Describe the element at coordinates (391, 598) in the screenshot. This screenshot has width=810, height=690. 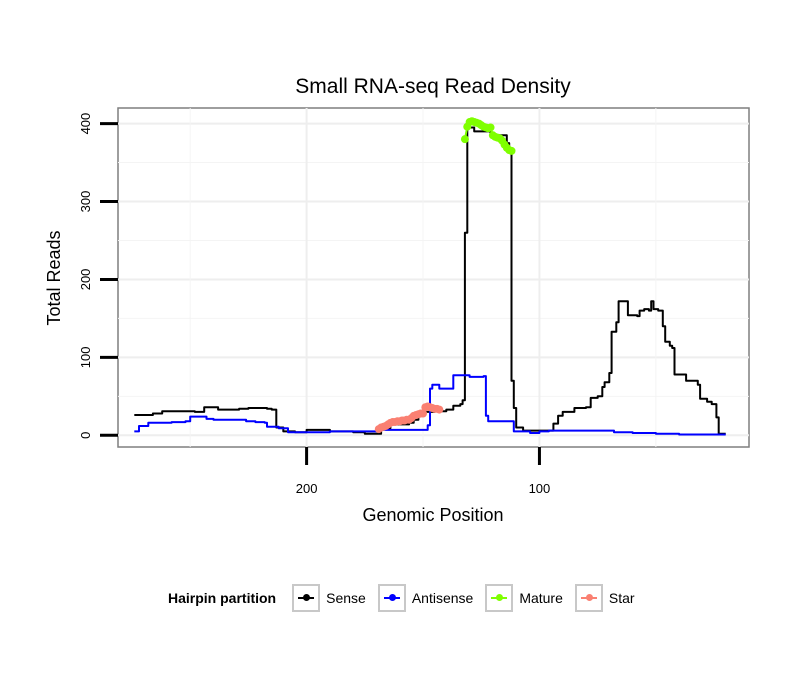
I see `legend-key-antisense` at that location.